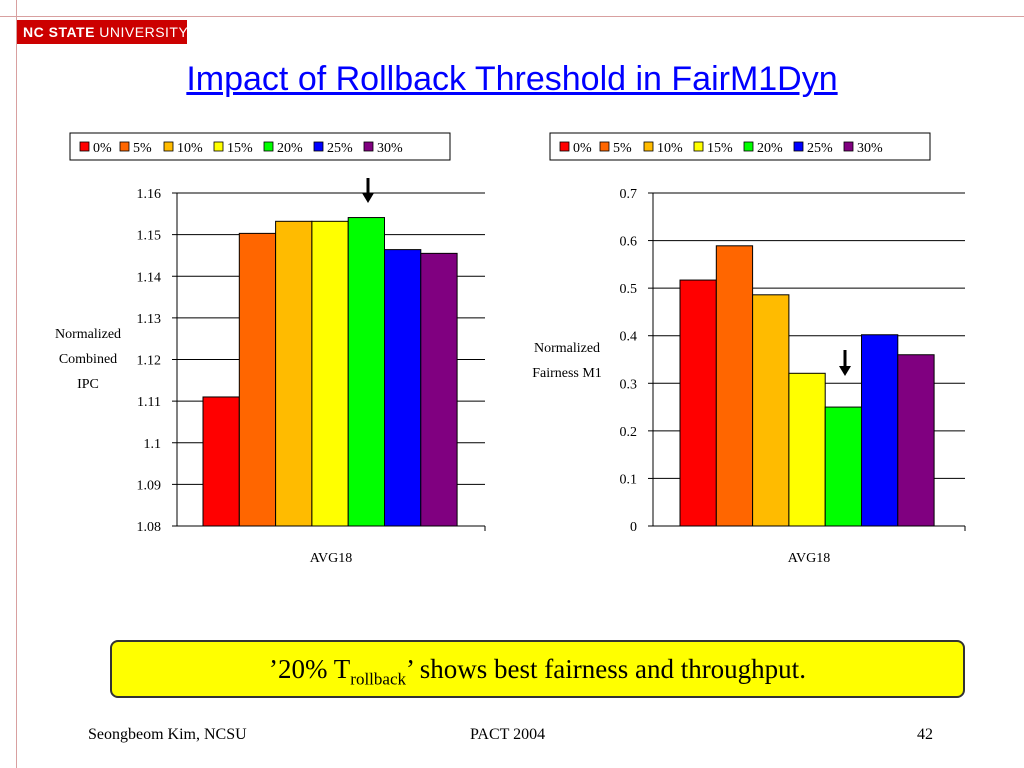 The width and height of the screenshot is (1024, 768). What do you see at coordinates (149, 277) in the screenshot?
I see `chart1-ytick-label-6: 1.14` at bounding box center [149, 277].